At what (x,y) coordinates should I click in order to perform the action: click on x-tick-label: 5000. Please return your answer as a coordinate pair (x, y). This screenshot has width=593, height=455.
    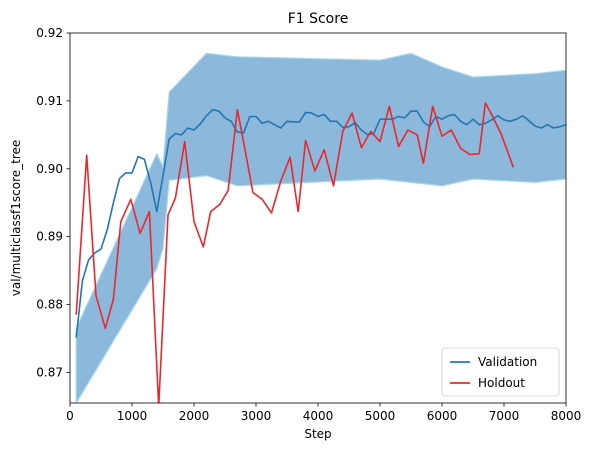
    Looking at the image, I should click on (380, 416).